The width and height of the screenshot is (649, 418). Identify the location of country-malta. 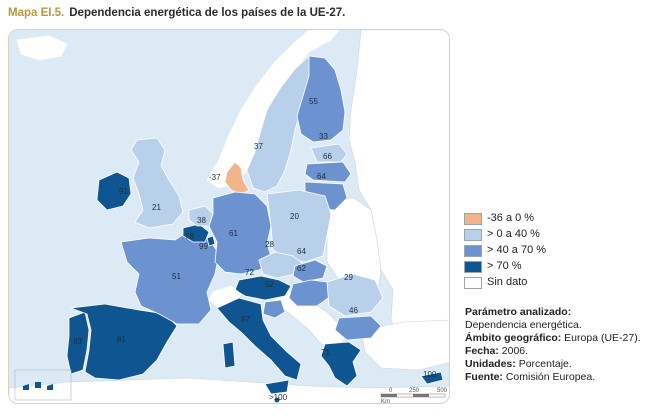
(277, 400).